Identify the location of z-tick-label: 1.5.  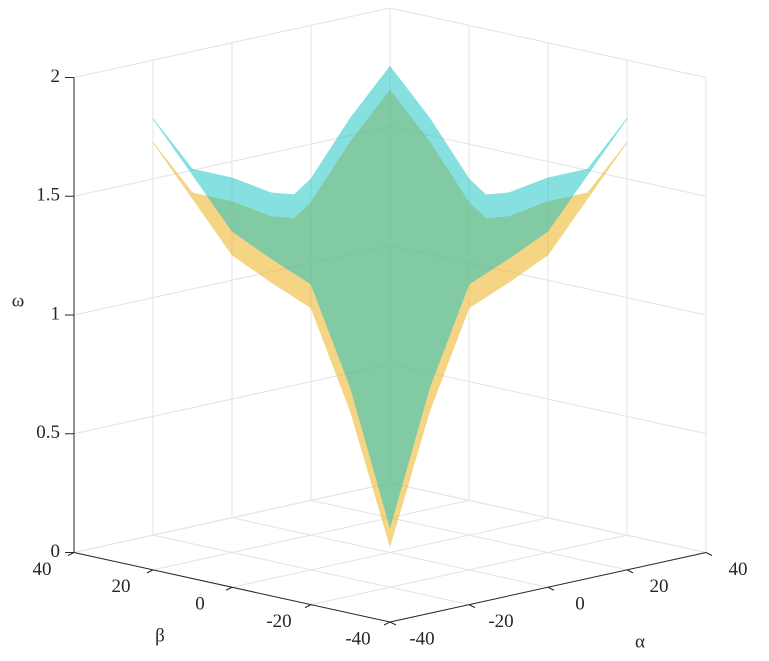
(48, 195).